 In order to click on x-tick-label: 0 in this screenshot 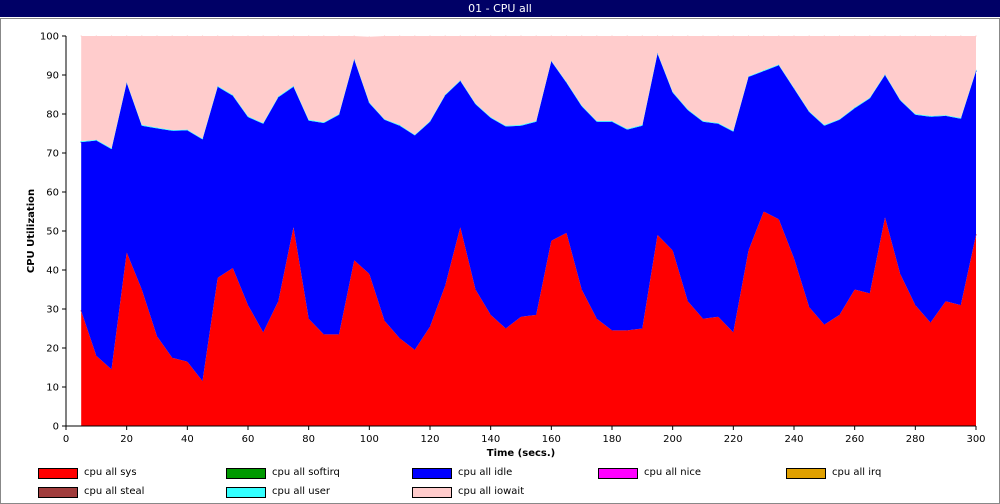, I will do `click(66, 439)`.